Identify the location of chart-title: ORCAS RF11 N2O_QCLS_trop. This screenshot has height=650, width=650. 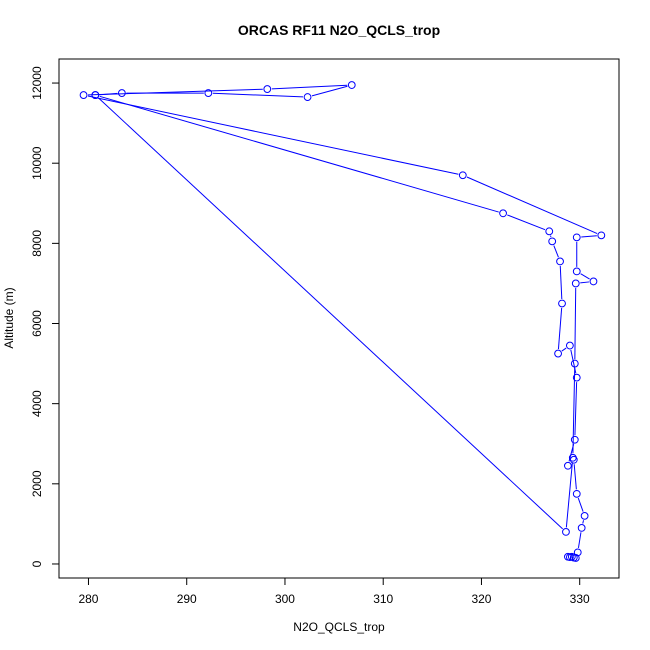
(339, 30).